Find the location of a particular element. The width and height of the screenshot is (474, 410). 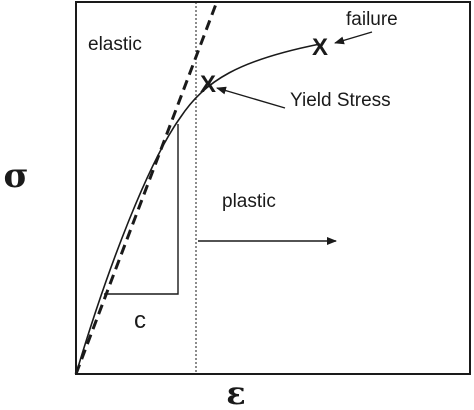

stress-axis-symbol: σ is located at coordinates (15, 176).